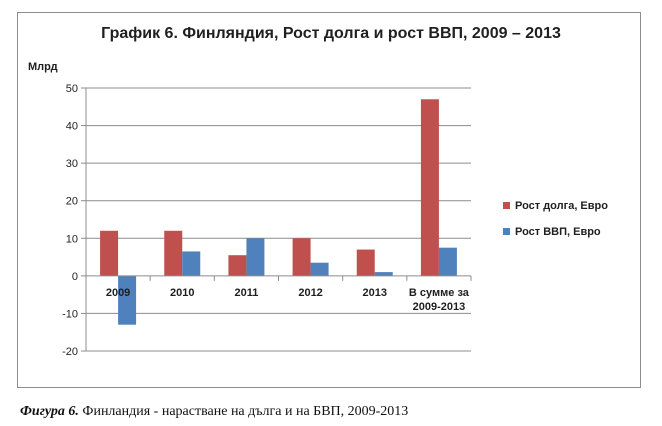 This screenshot has height=426, width=662. What do you see at coordinates (72, 202) in the screenshot?
I see `y-tick-label: 20` at bounding box center [72, 202].